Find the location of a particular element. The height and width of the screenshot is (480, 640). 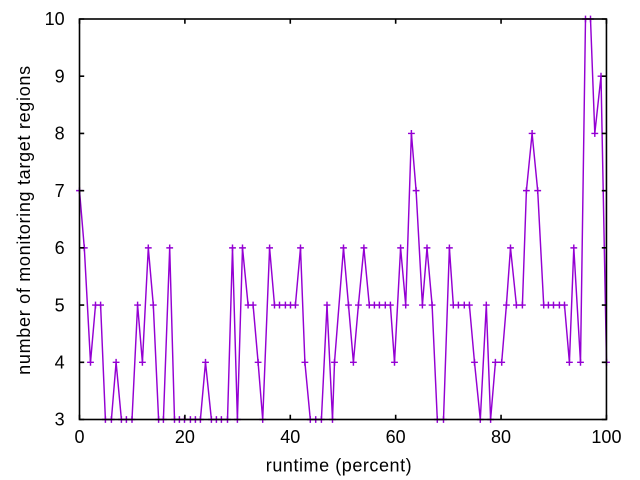

svg-text: 20 is located at coordinates (185, 437).